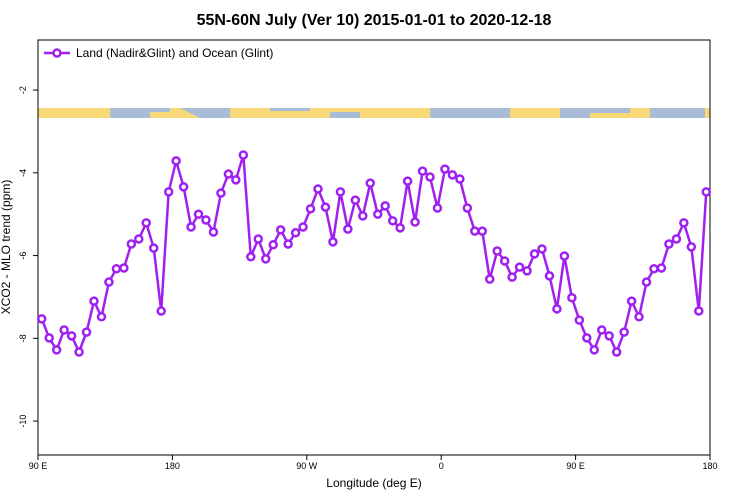 The image size is (750, 500). I want to click on y-tick-label: -2, so click(23, 90).